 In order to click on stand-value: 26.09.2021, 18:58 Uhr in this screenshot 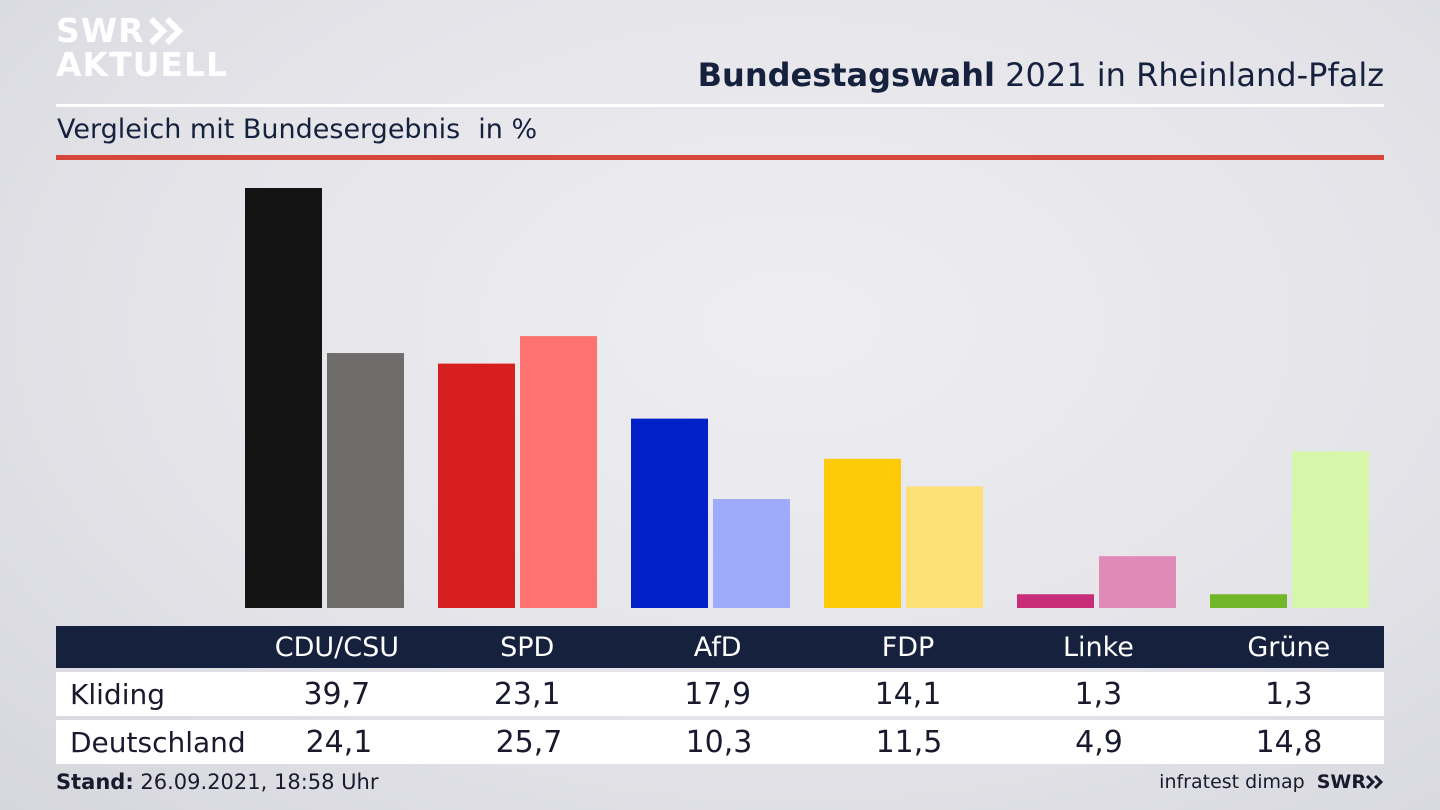, I will do `click(256, 782)`.